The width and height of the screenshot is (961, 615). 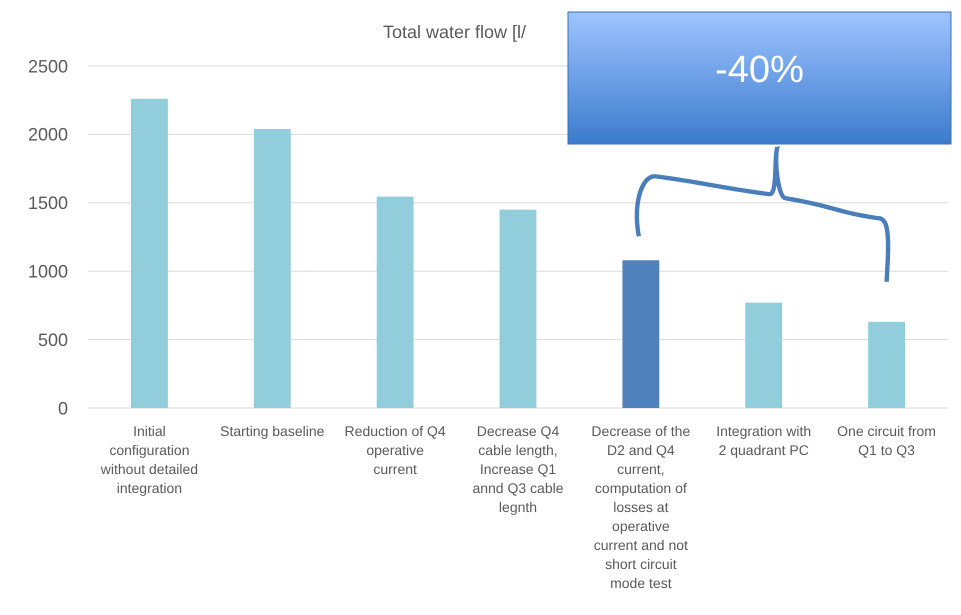 What do you see at coordinates (886, 440) in the screenshot?
I see `x-tick-label: One circuit from Q1 to Q3` at bounding box center [886, 440].